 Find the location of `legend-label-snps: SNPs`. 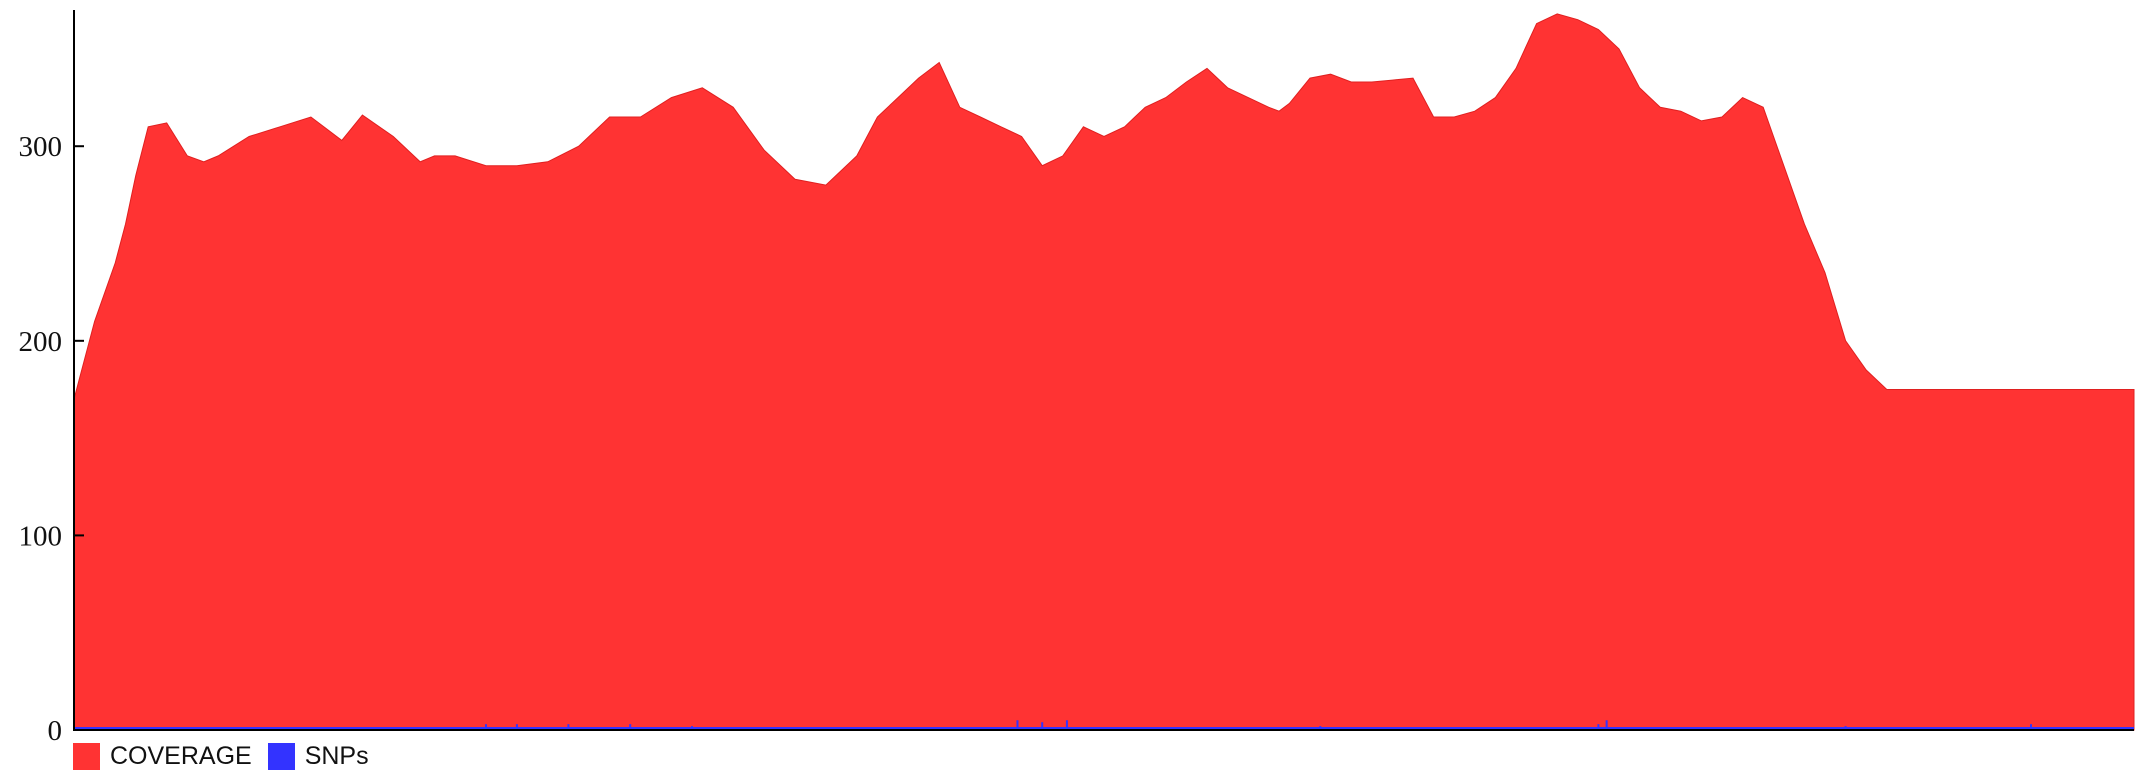

legend-label-snps: SNPs is located at coordinates (336, 755).